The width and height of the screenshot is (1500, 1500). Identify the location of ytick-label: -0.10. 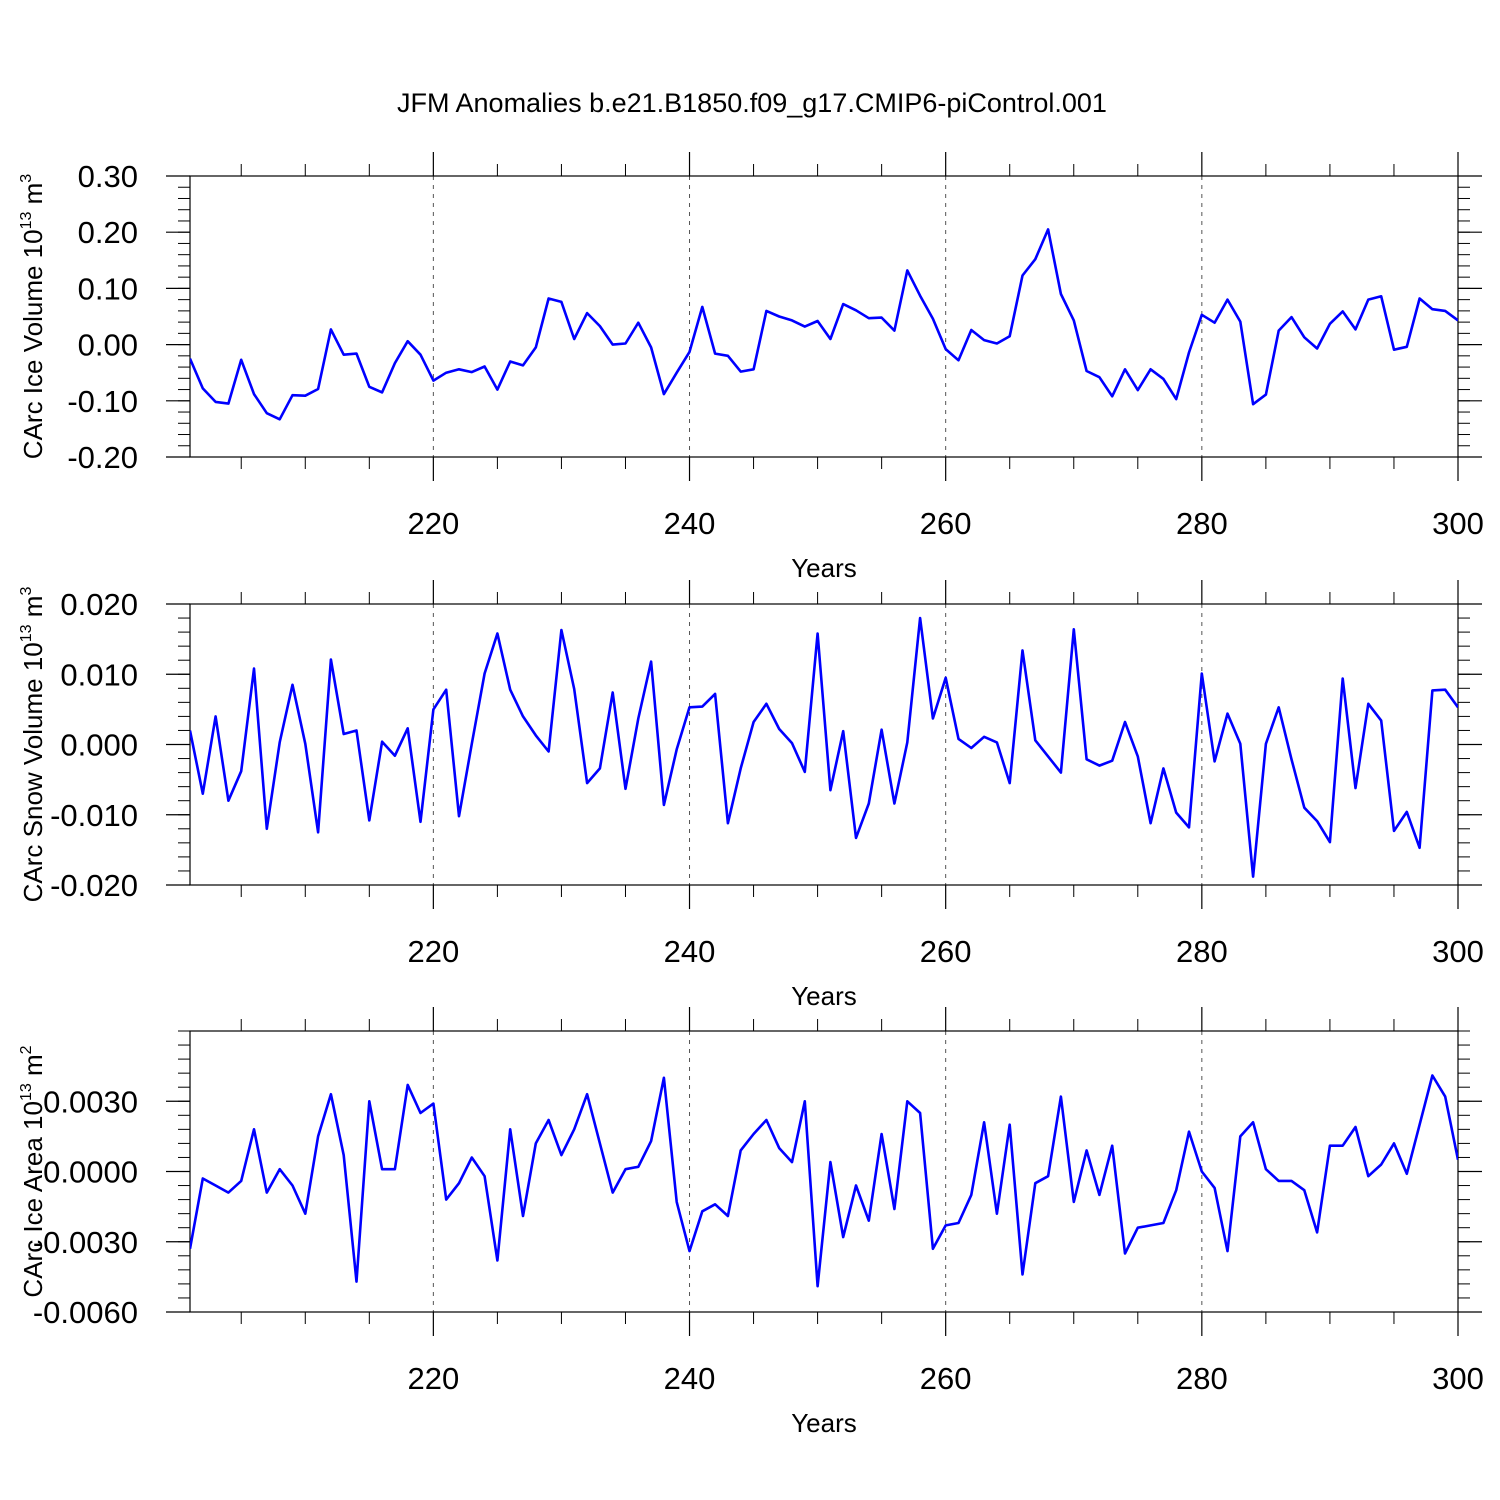
(102, 401).